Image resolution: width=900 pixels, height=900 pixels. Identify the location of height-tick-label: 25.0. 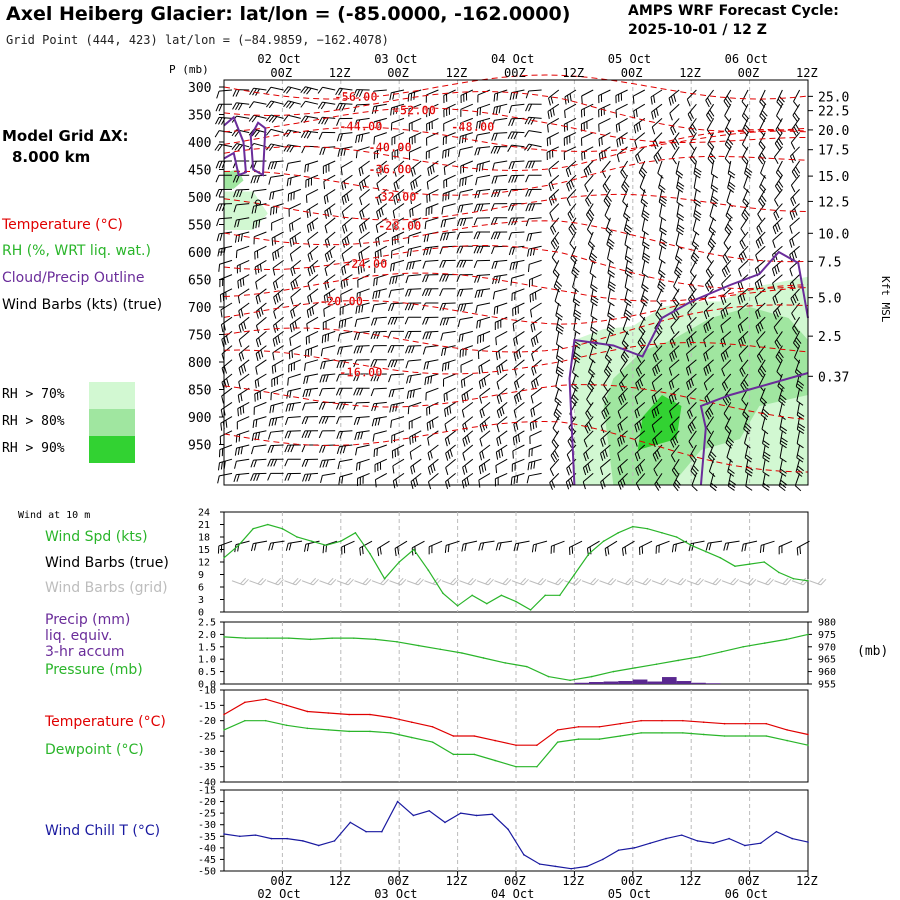
(833, 97).